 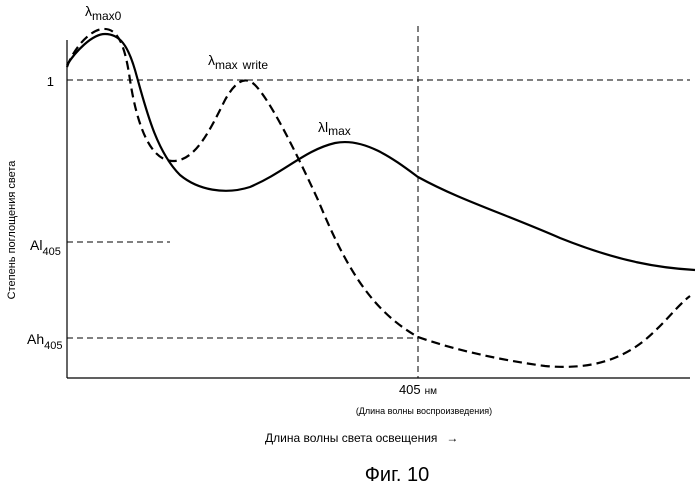 What do you see at coordinates (238, 62) in the screenshot?
I see `peak-write-label: λmaxwrite` at bounding box center [238, 62].